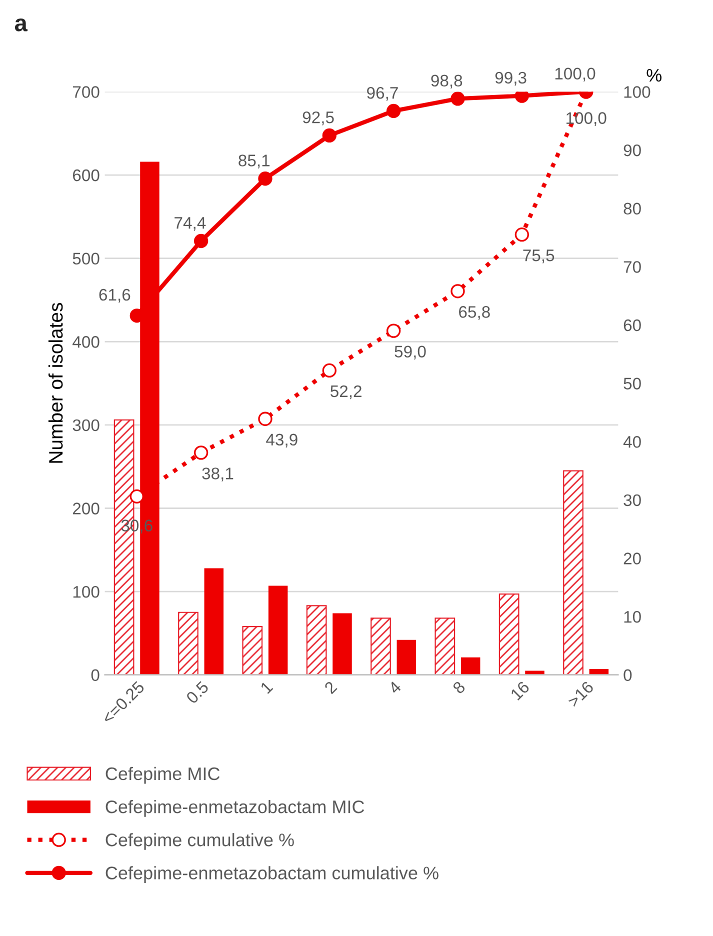 This screenshot has width=713, height=936. I want to click on data-label: 52,2, so click(346, 392).